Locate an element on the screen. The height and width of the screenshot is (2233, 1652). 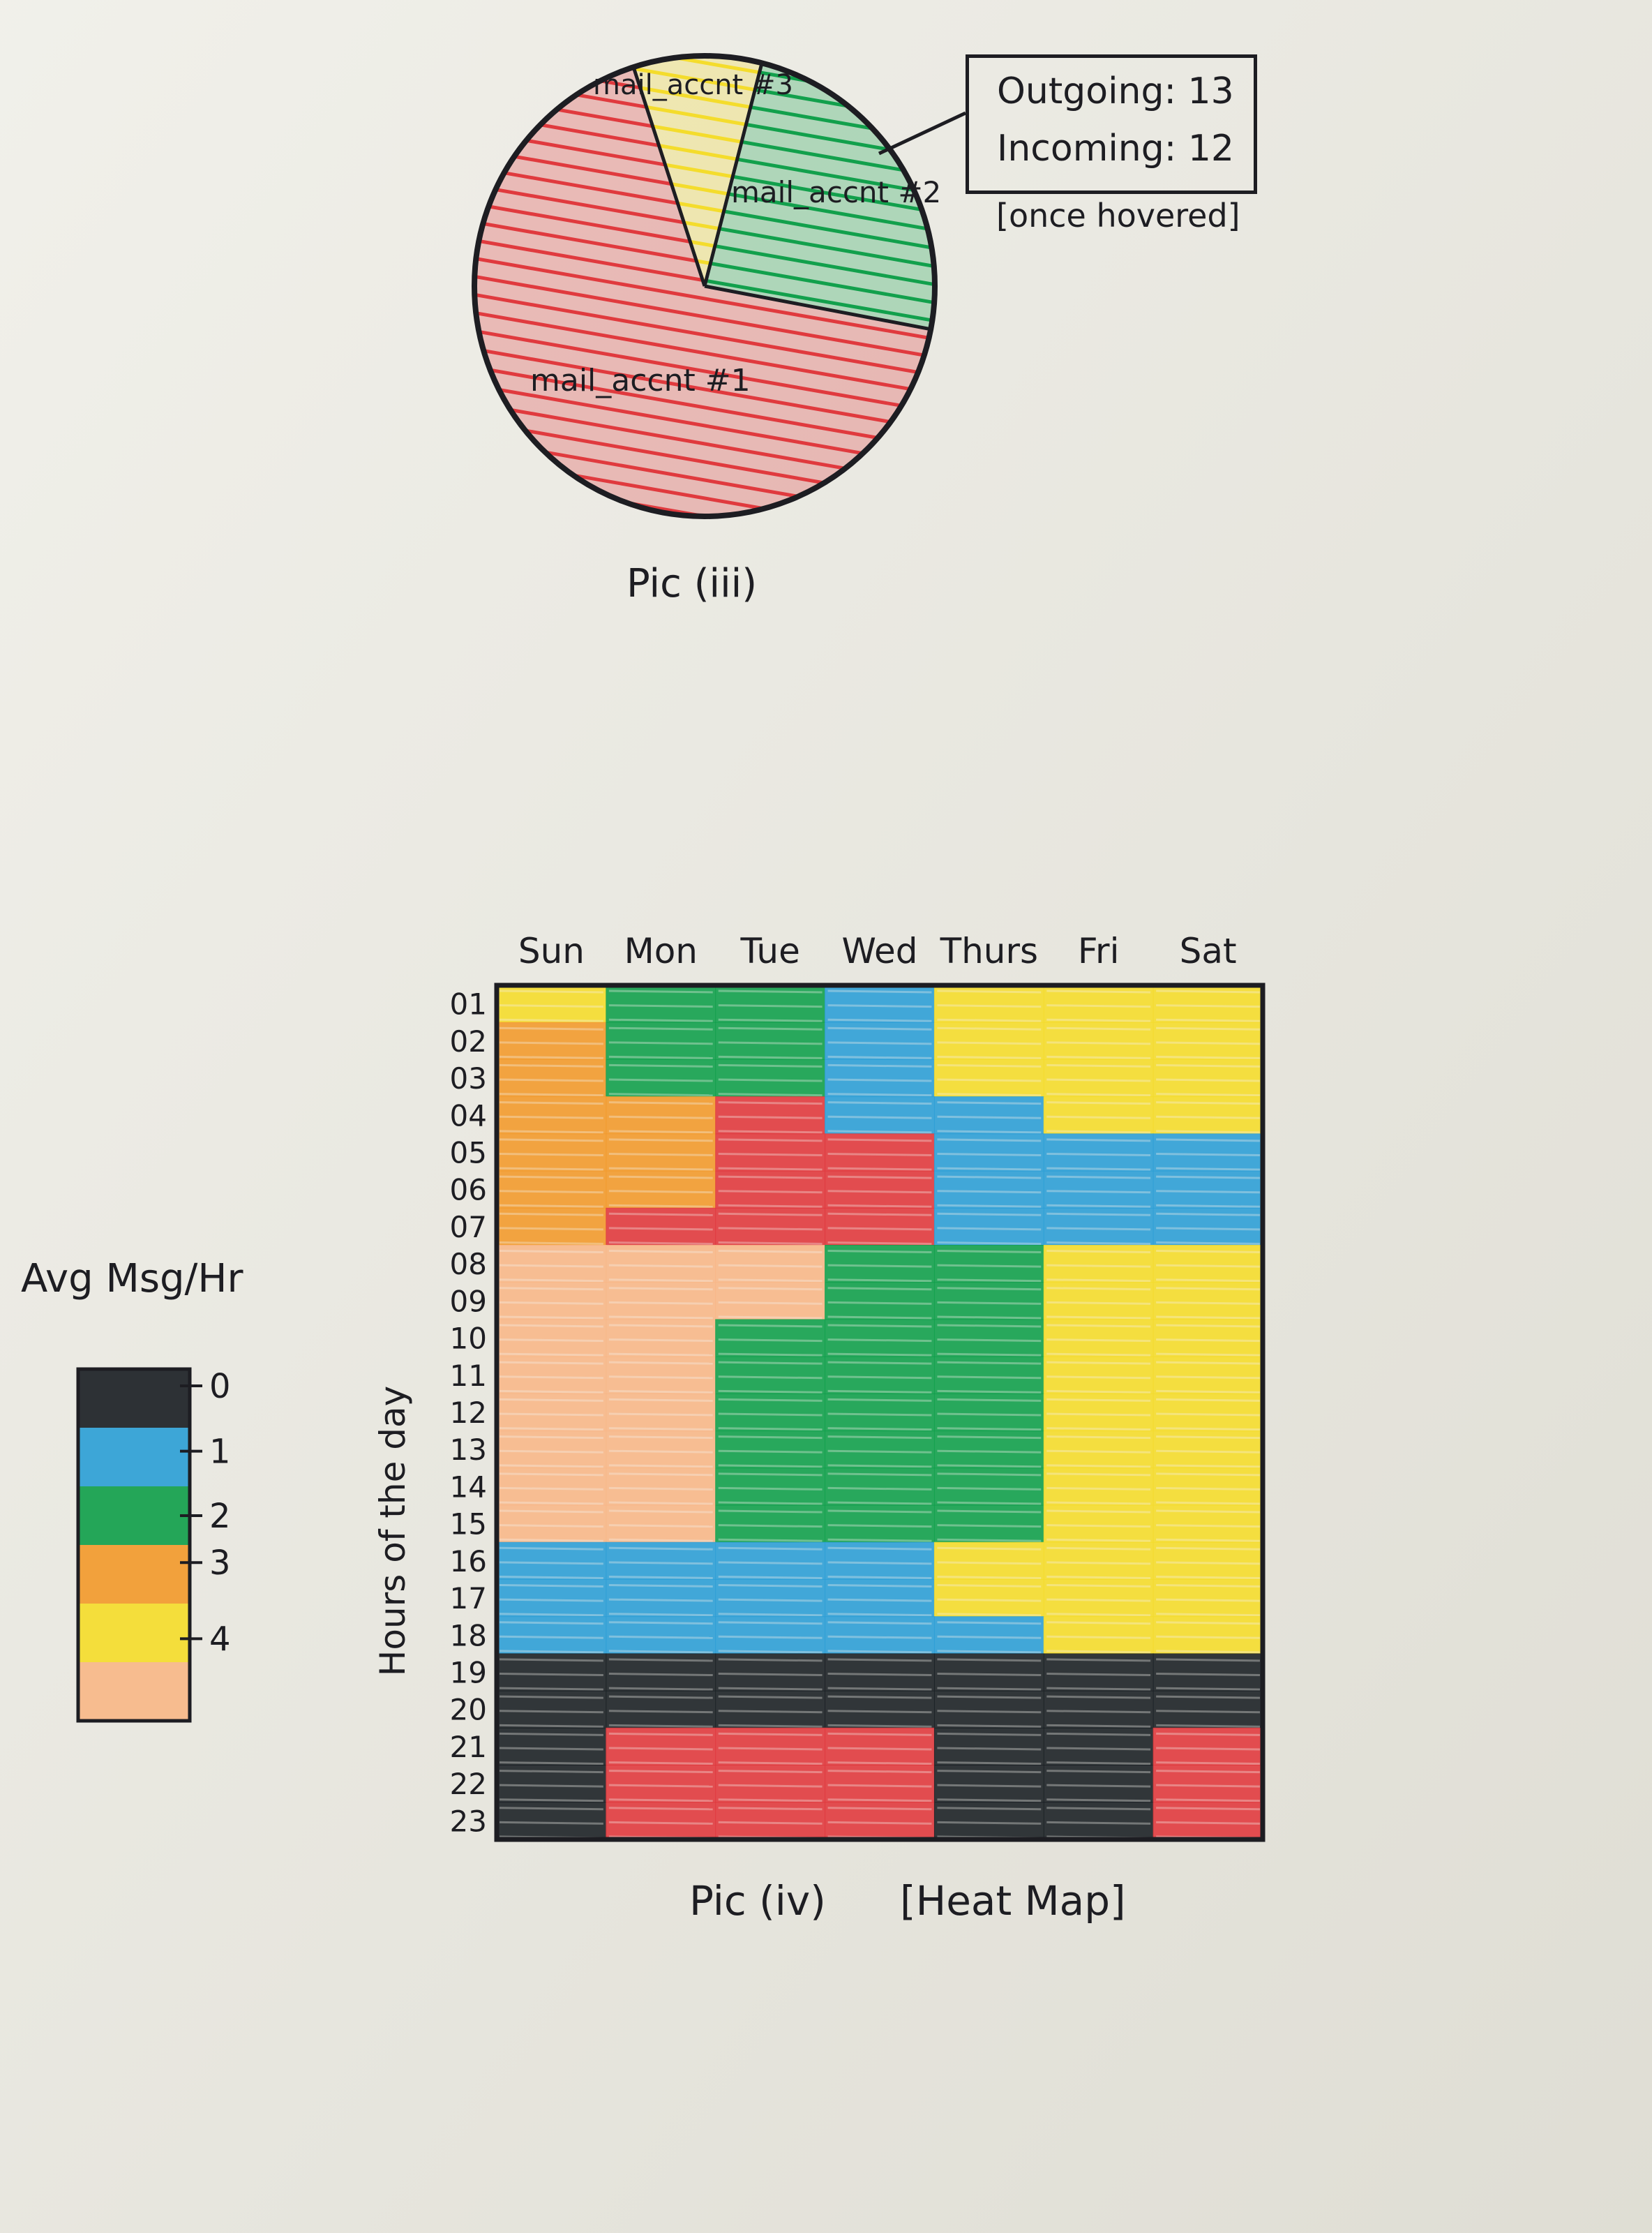
legend-swatch is located at coordinates (134, 1691).